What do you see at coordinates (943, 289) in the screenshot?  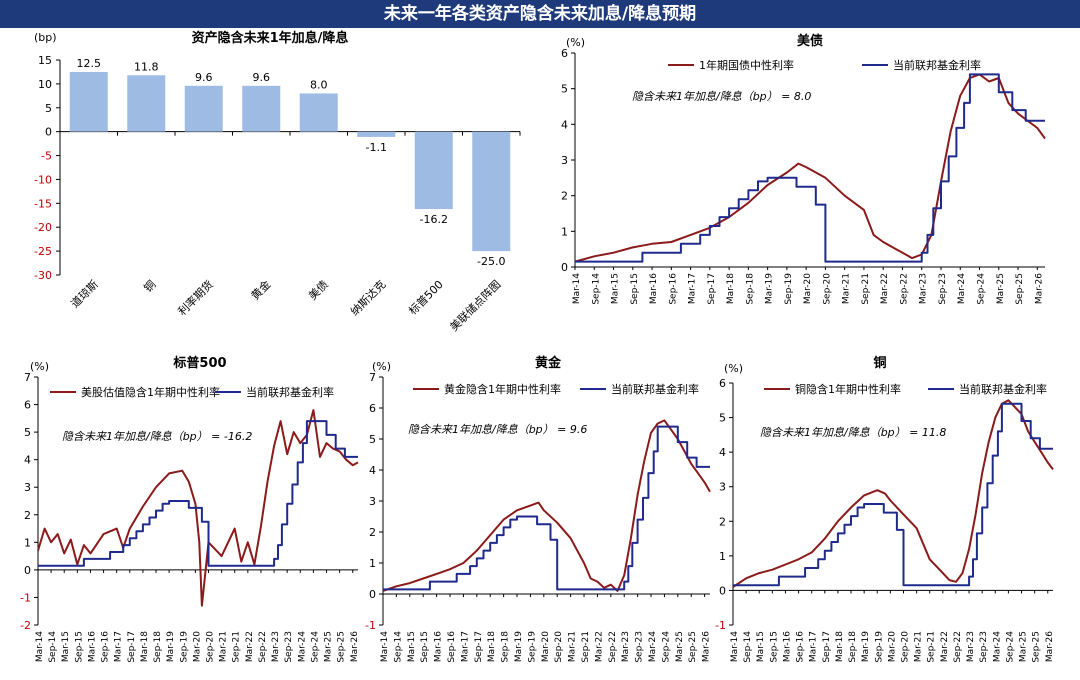 I see `treasury-x-tick-label: Sep-23` at bounding box center [943, 289].